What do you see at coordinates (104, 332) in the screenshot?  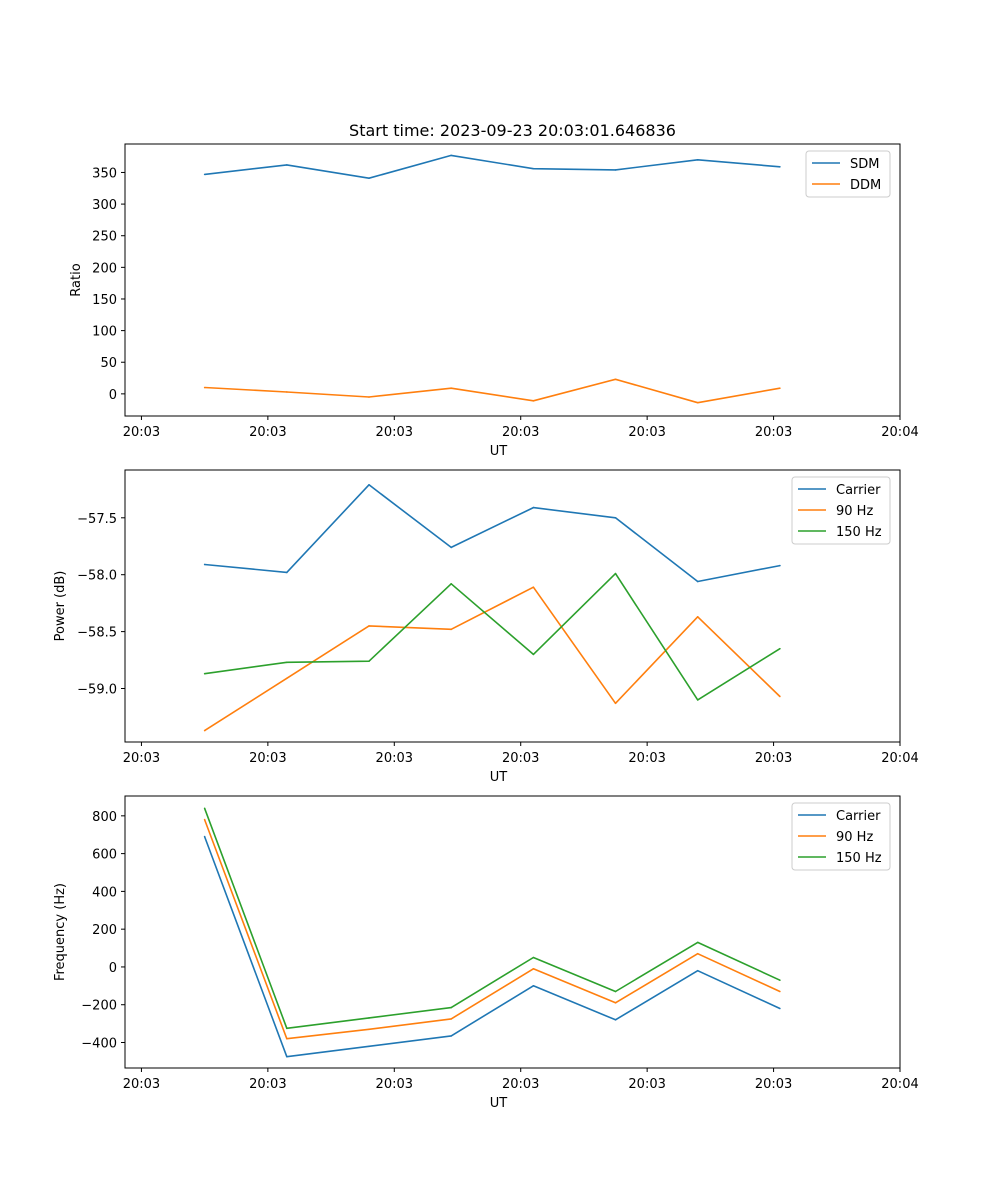 I see `y-tick-label: 100` at bounding box center [104, 332].